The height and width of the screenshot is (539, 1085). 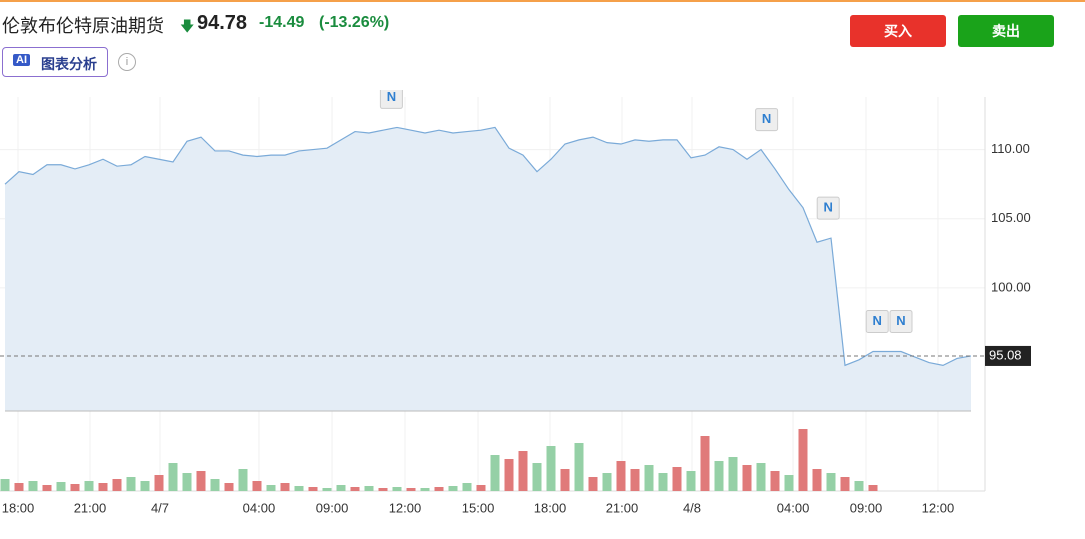 I want to click on y-tick-label: 105.00, so click(x=1011, y=217).